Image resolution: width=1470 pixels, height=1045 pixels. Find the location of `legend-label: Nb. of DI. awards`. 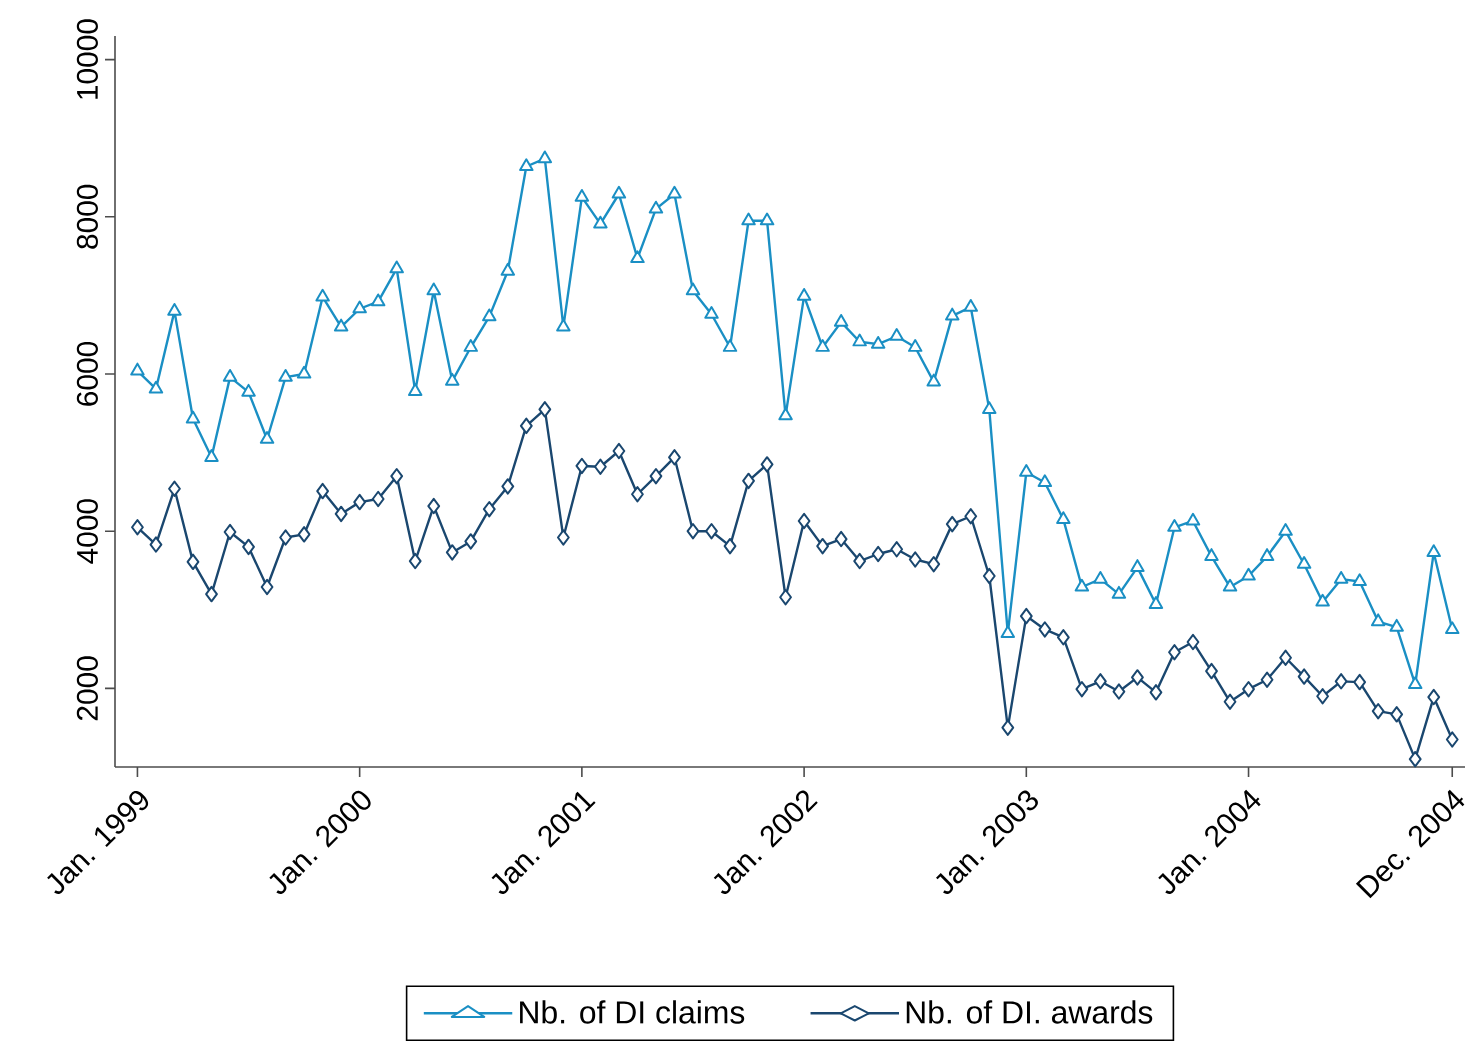

legend-label: Nb. of DI. awards is located at coordinates (1029, 1012).